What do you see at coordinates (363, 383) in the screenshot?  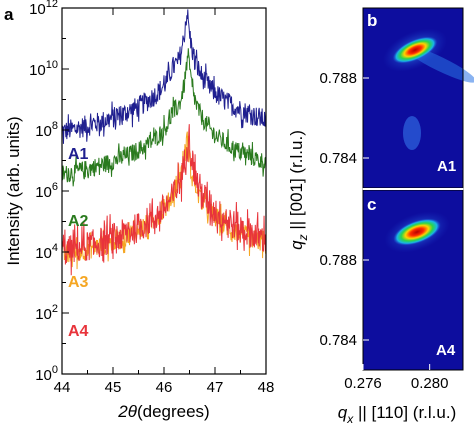 I see `map-x-tick-label: 0.276` at bounding box center [363, 383].